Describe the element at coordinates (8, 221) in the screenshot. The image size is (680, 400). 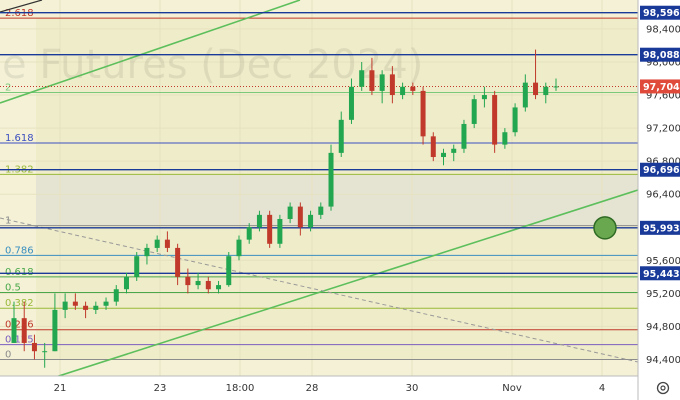
I see `fib-label: 1` at that location.